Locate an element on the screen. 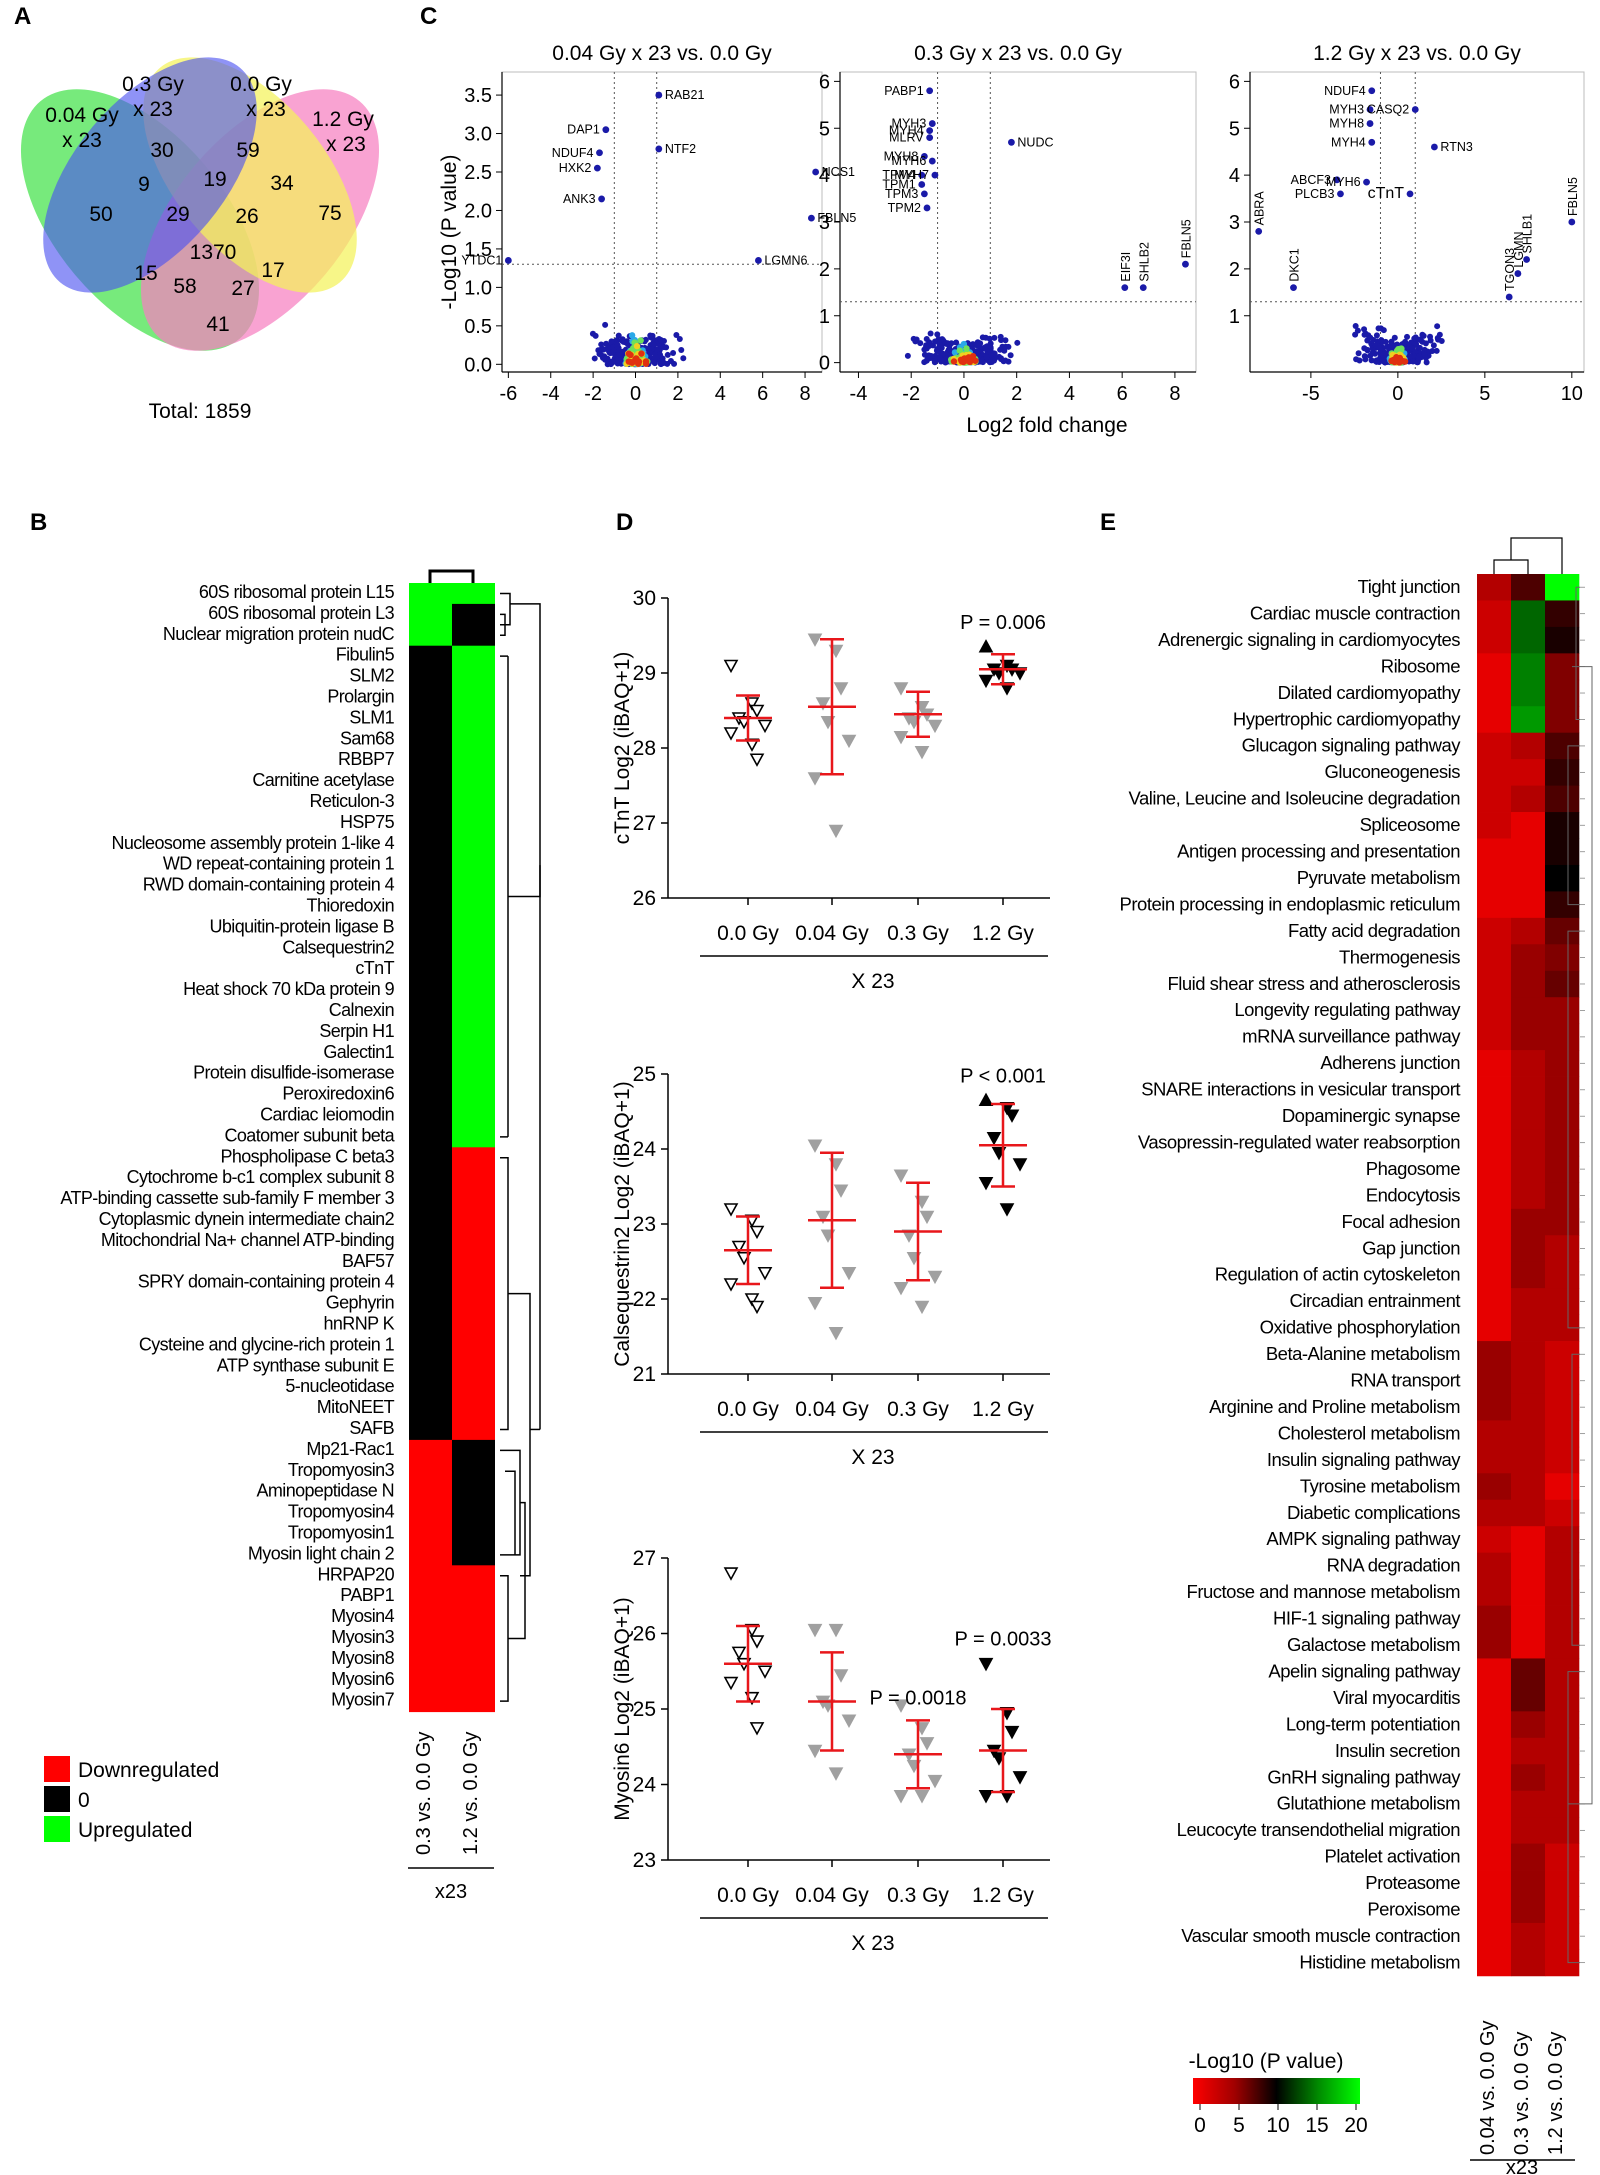  volcano-y-tick: 1 is located at coordinates (824, 317).